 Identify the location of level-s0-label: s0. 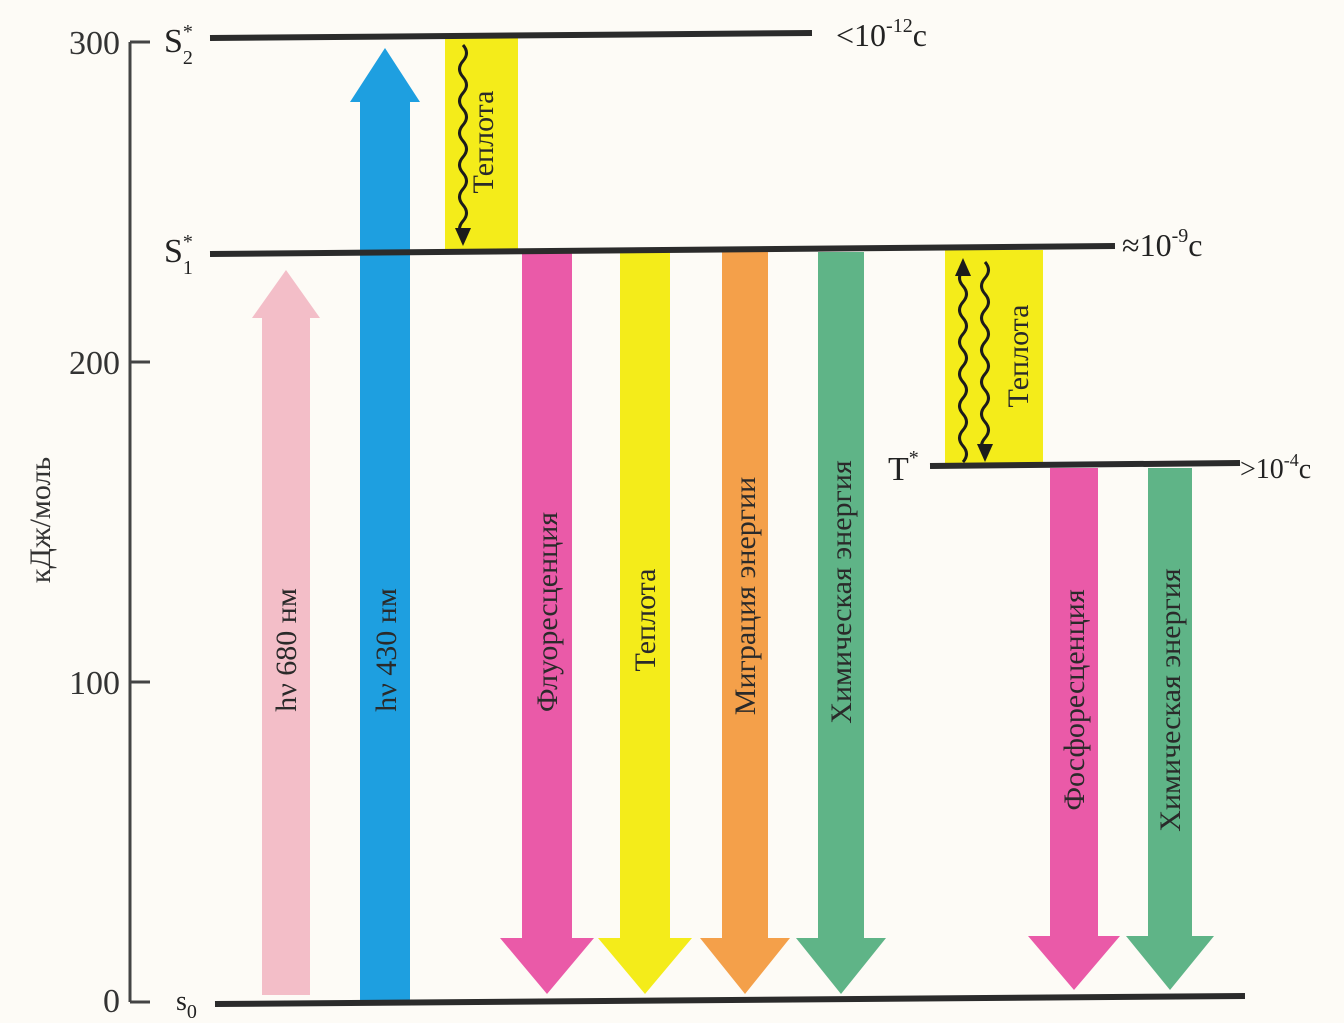
(186, 1004).